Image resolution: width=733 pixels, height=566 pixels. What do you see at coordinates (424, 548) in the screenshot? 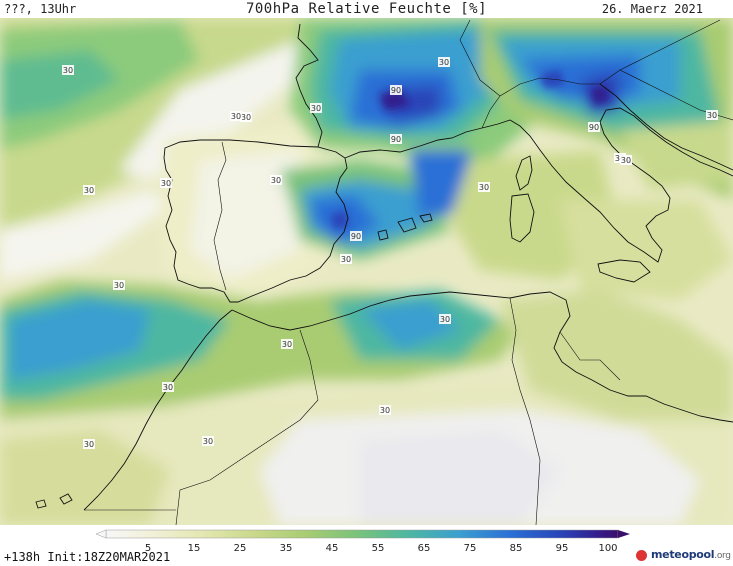
I see `legend-tick-label: 65` at bounding box center [424, 548].